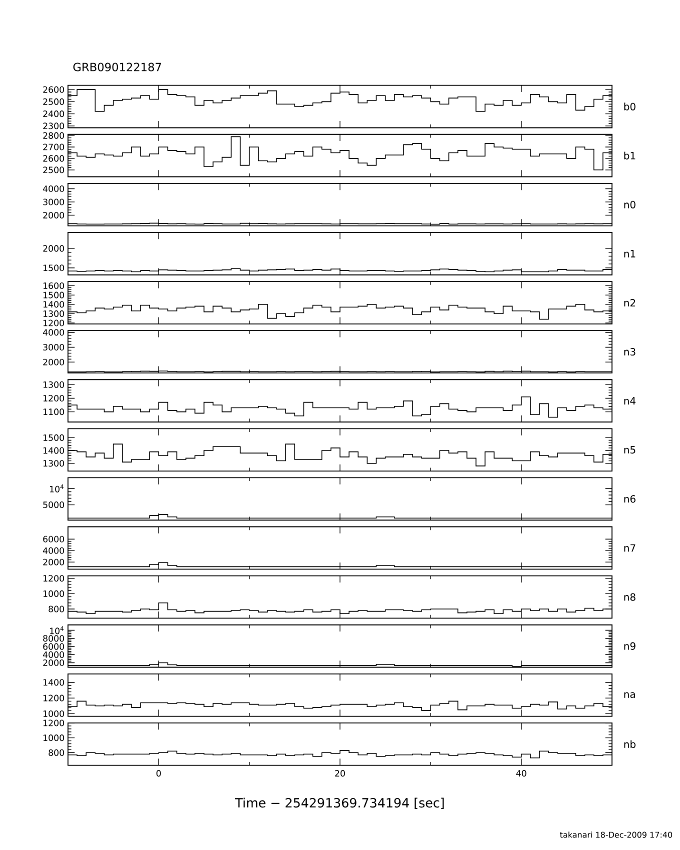 The width and height of the screenshot is (680, 850). What do you see at coordinates (630, 204) in the screenshot?
I see `text: n0` at bounding box center [630, 204].